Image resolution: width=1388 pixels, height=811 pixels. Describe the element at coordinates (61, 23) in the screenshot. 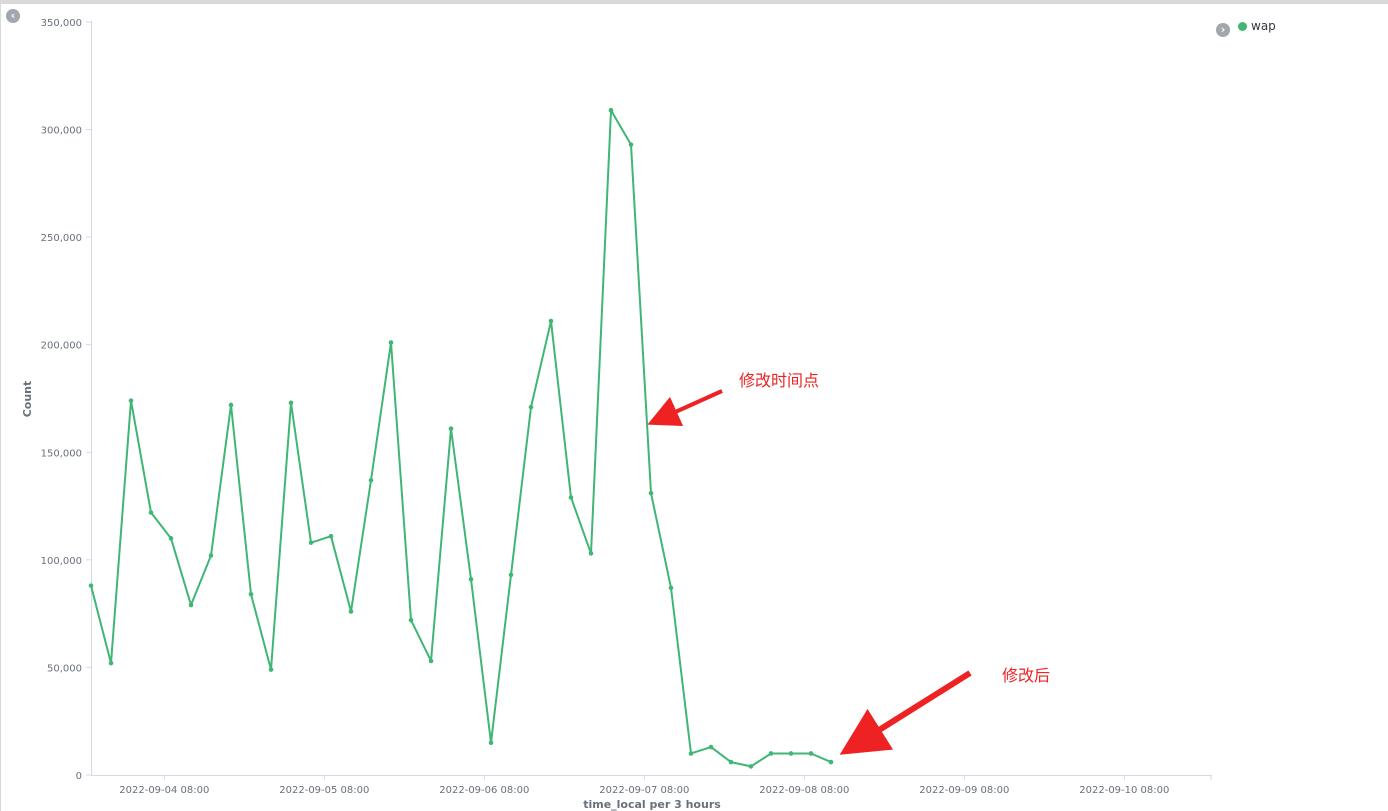

I see `y-tick-label: 350,000` at that location.